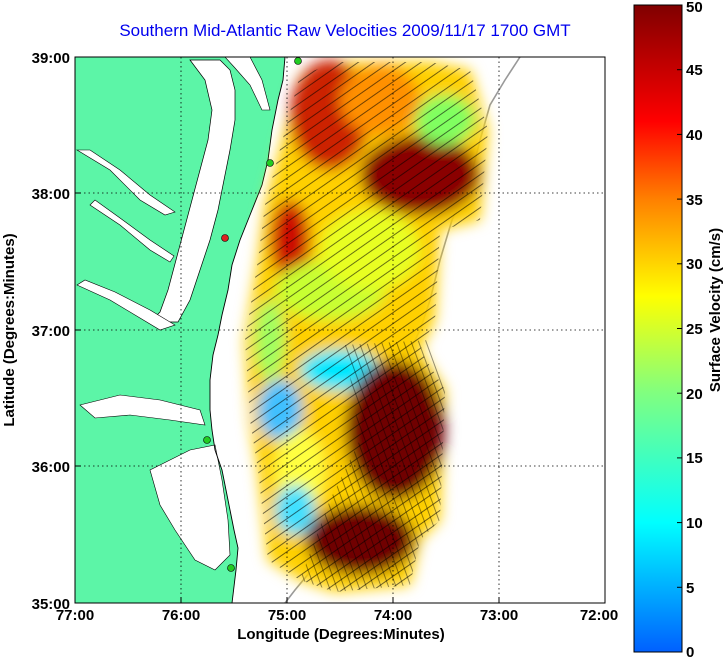  I want to click on colorbar-ticks, so click(679, 328).